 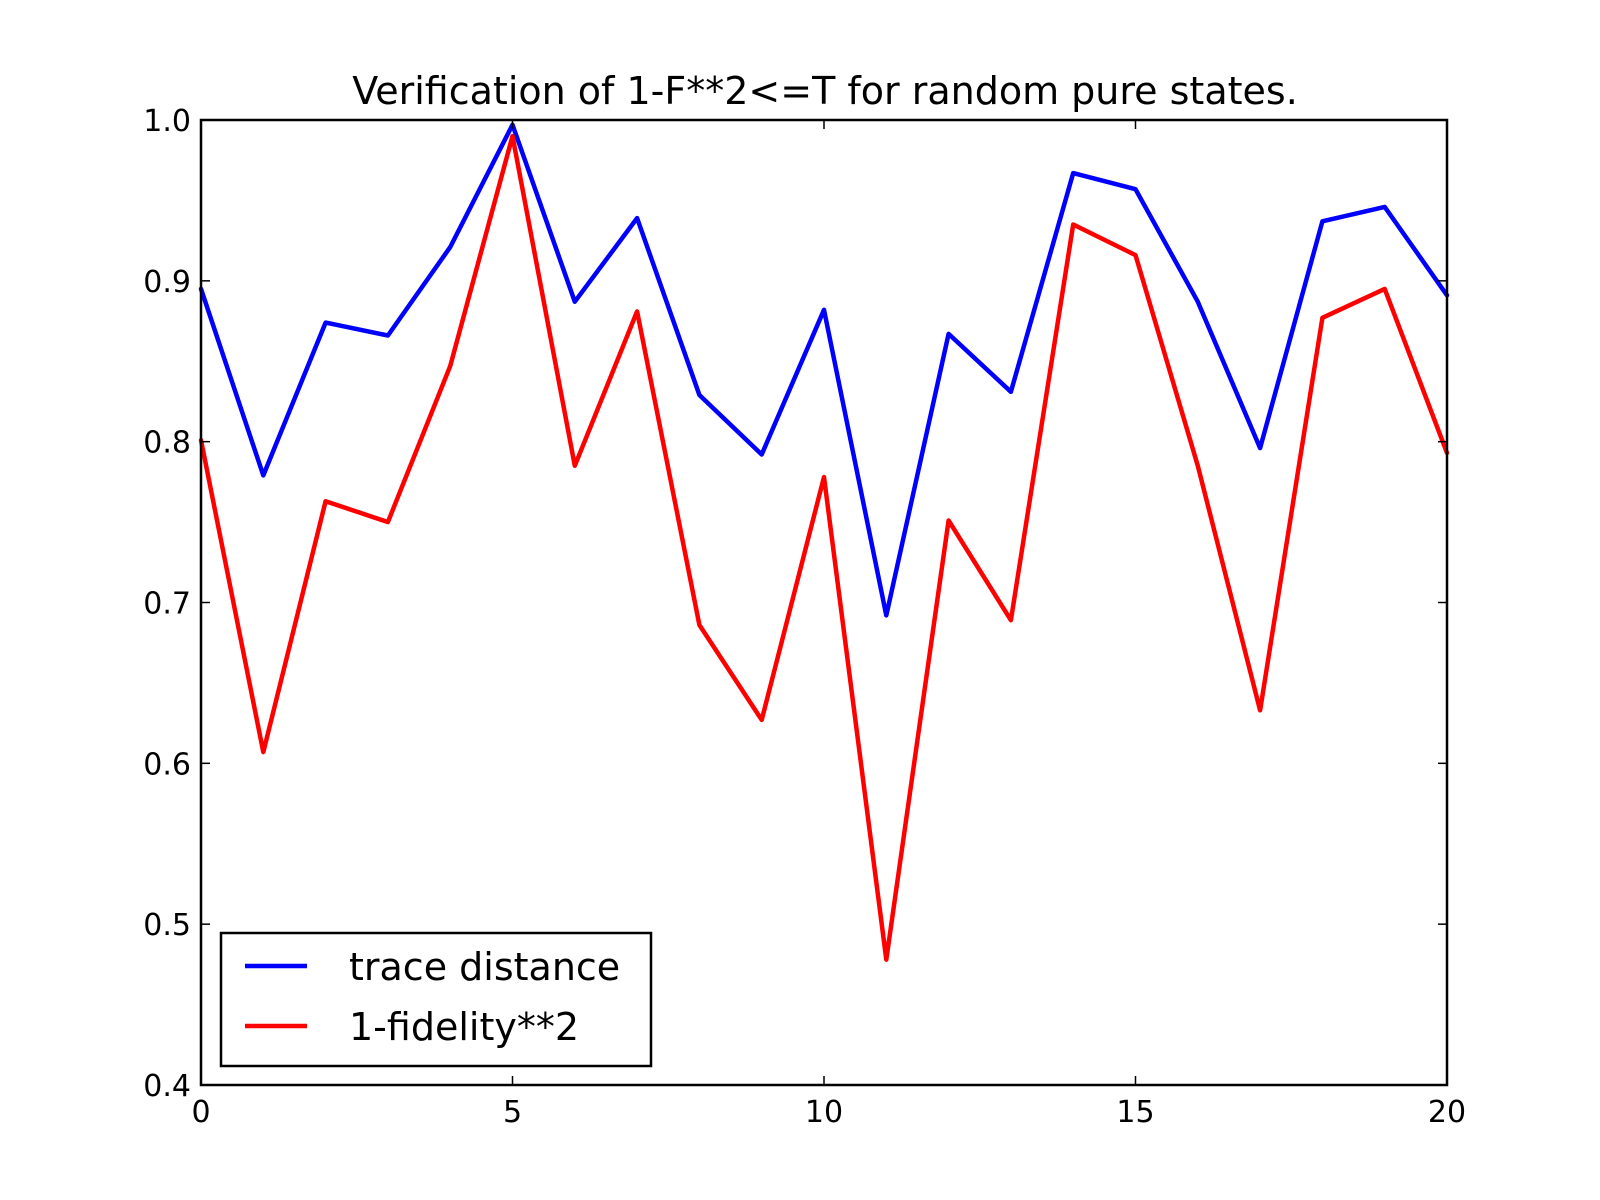 What do you see at coordinates (167, 764) in the screenshot?
I see `y-tick-label: 0.6` at bounding box center [167, 764].